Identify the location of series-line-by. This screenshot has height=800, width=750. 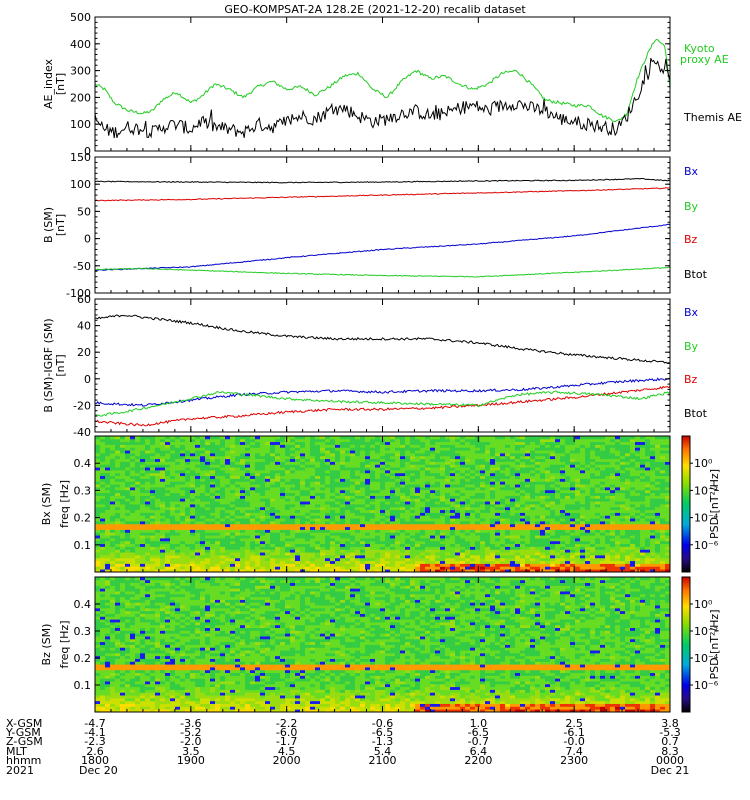
(382, 272).